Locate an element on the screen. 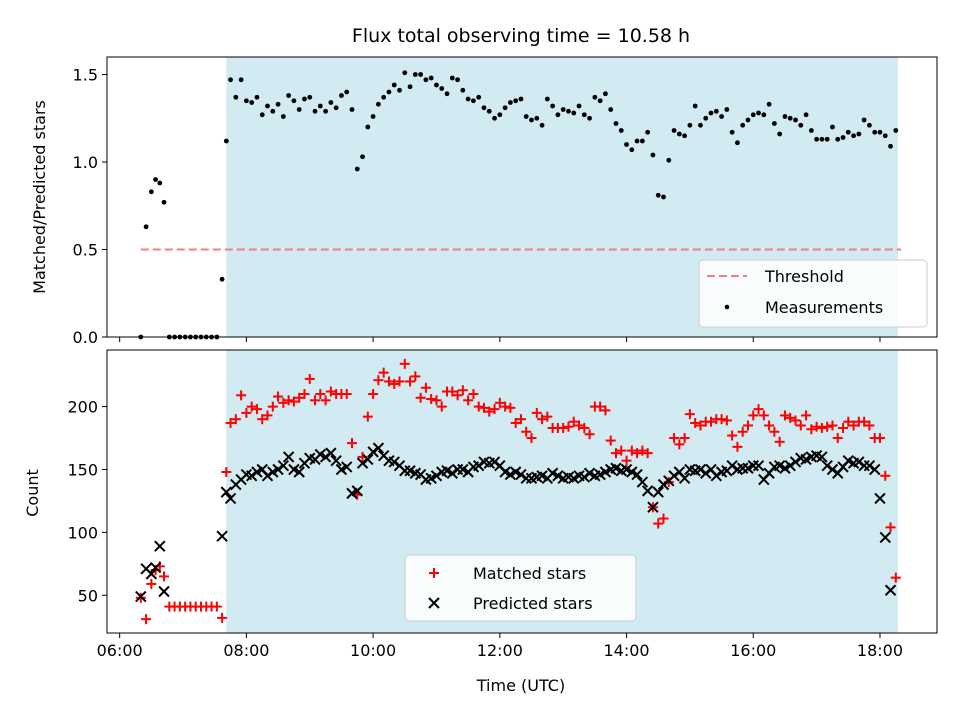 The image size is (960, 720). bottom-ytick-label: 100 is located at coordinates (82, 532).